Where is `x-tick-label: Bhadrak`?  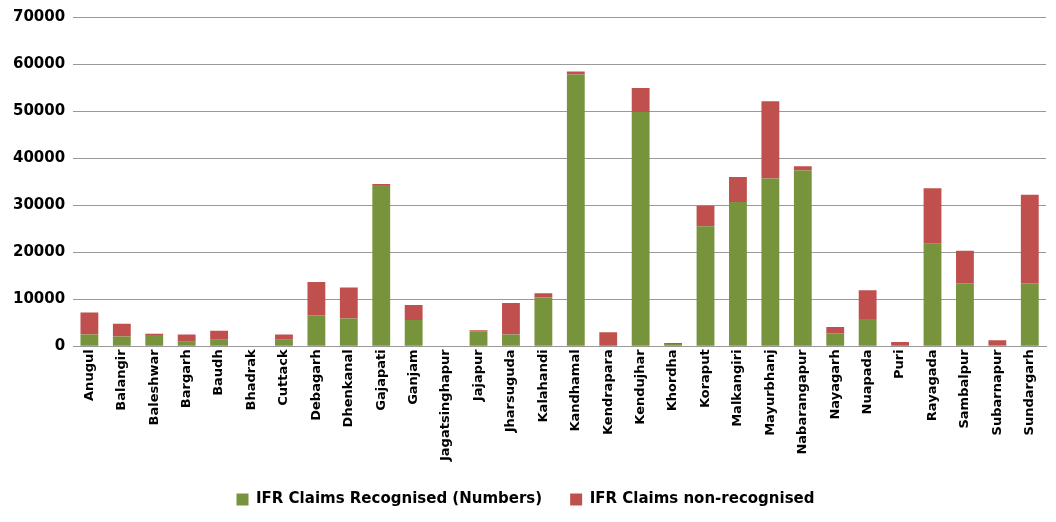
x-tick-label: Bhadrak is located at coordinates (250, 380).